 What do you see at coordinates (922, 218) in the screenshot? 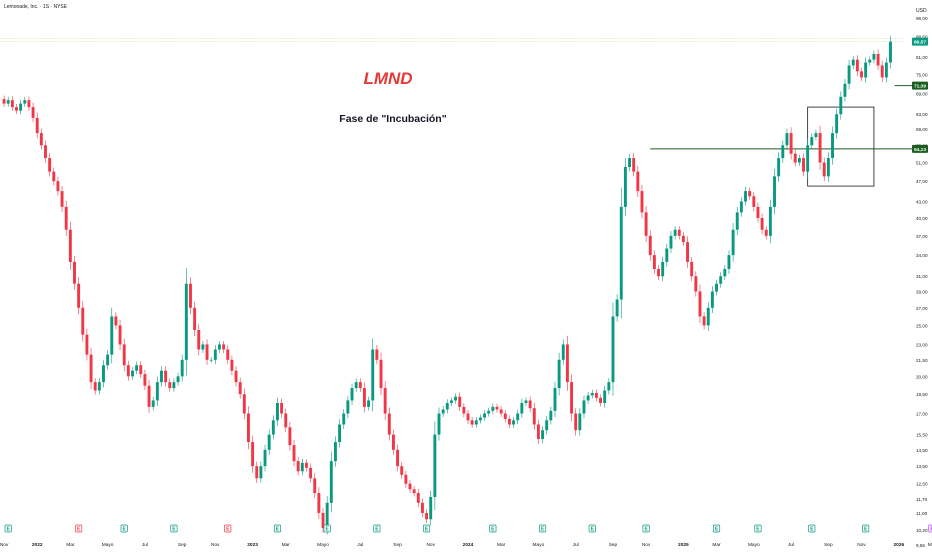
I see `y-tick-label: 40,00` at bounding box center [922, 218].